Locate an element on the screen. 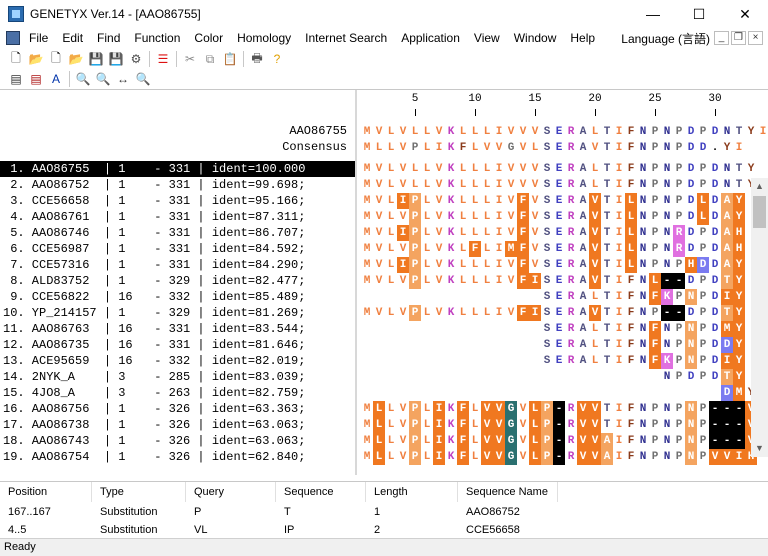  sequence-list-row: 3. CCE56658 | 1 - 331 | ident=95.166; is located at coordinates (154, 201).